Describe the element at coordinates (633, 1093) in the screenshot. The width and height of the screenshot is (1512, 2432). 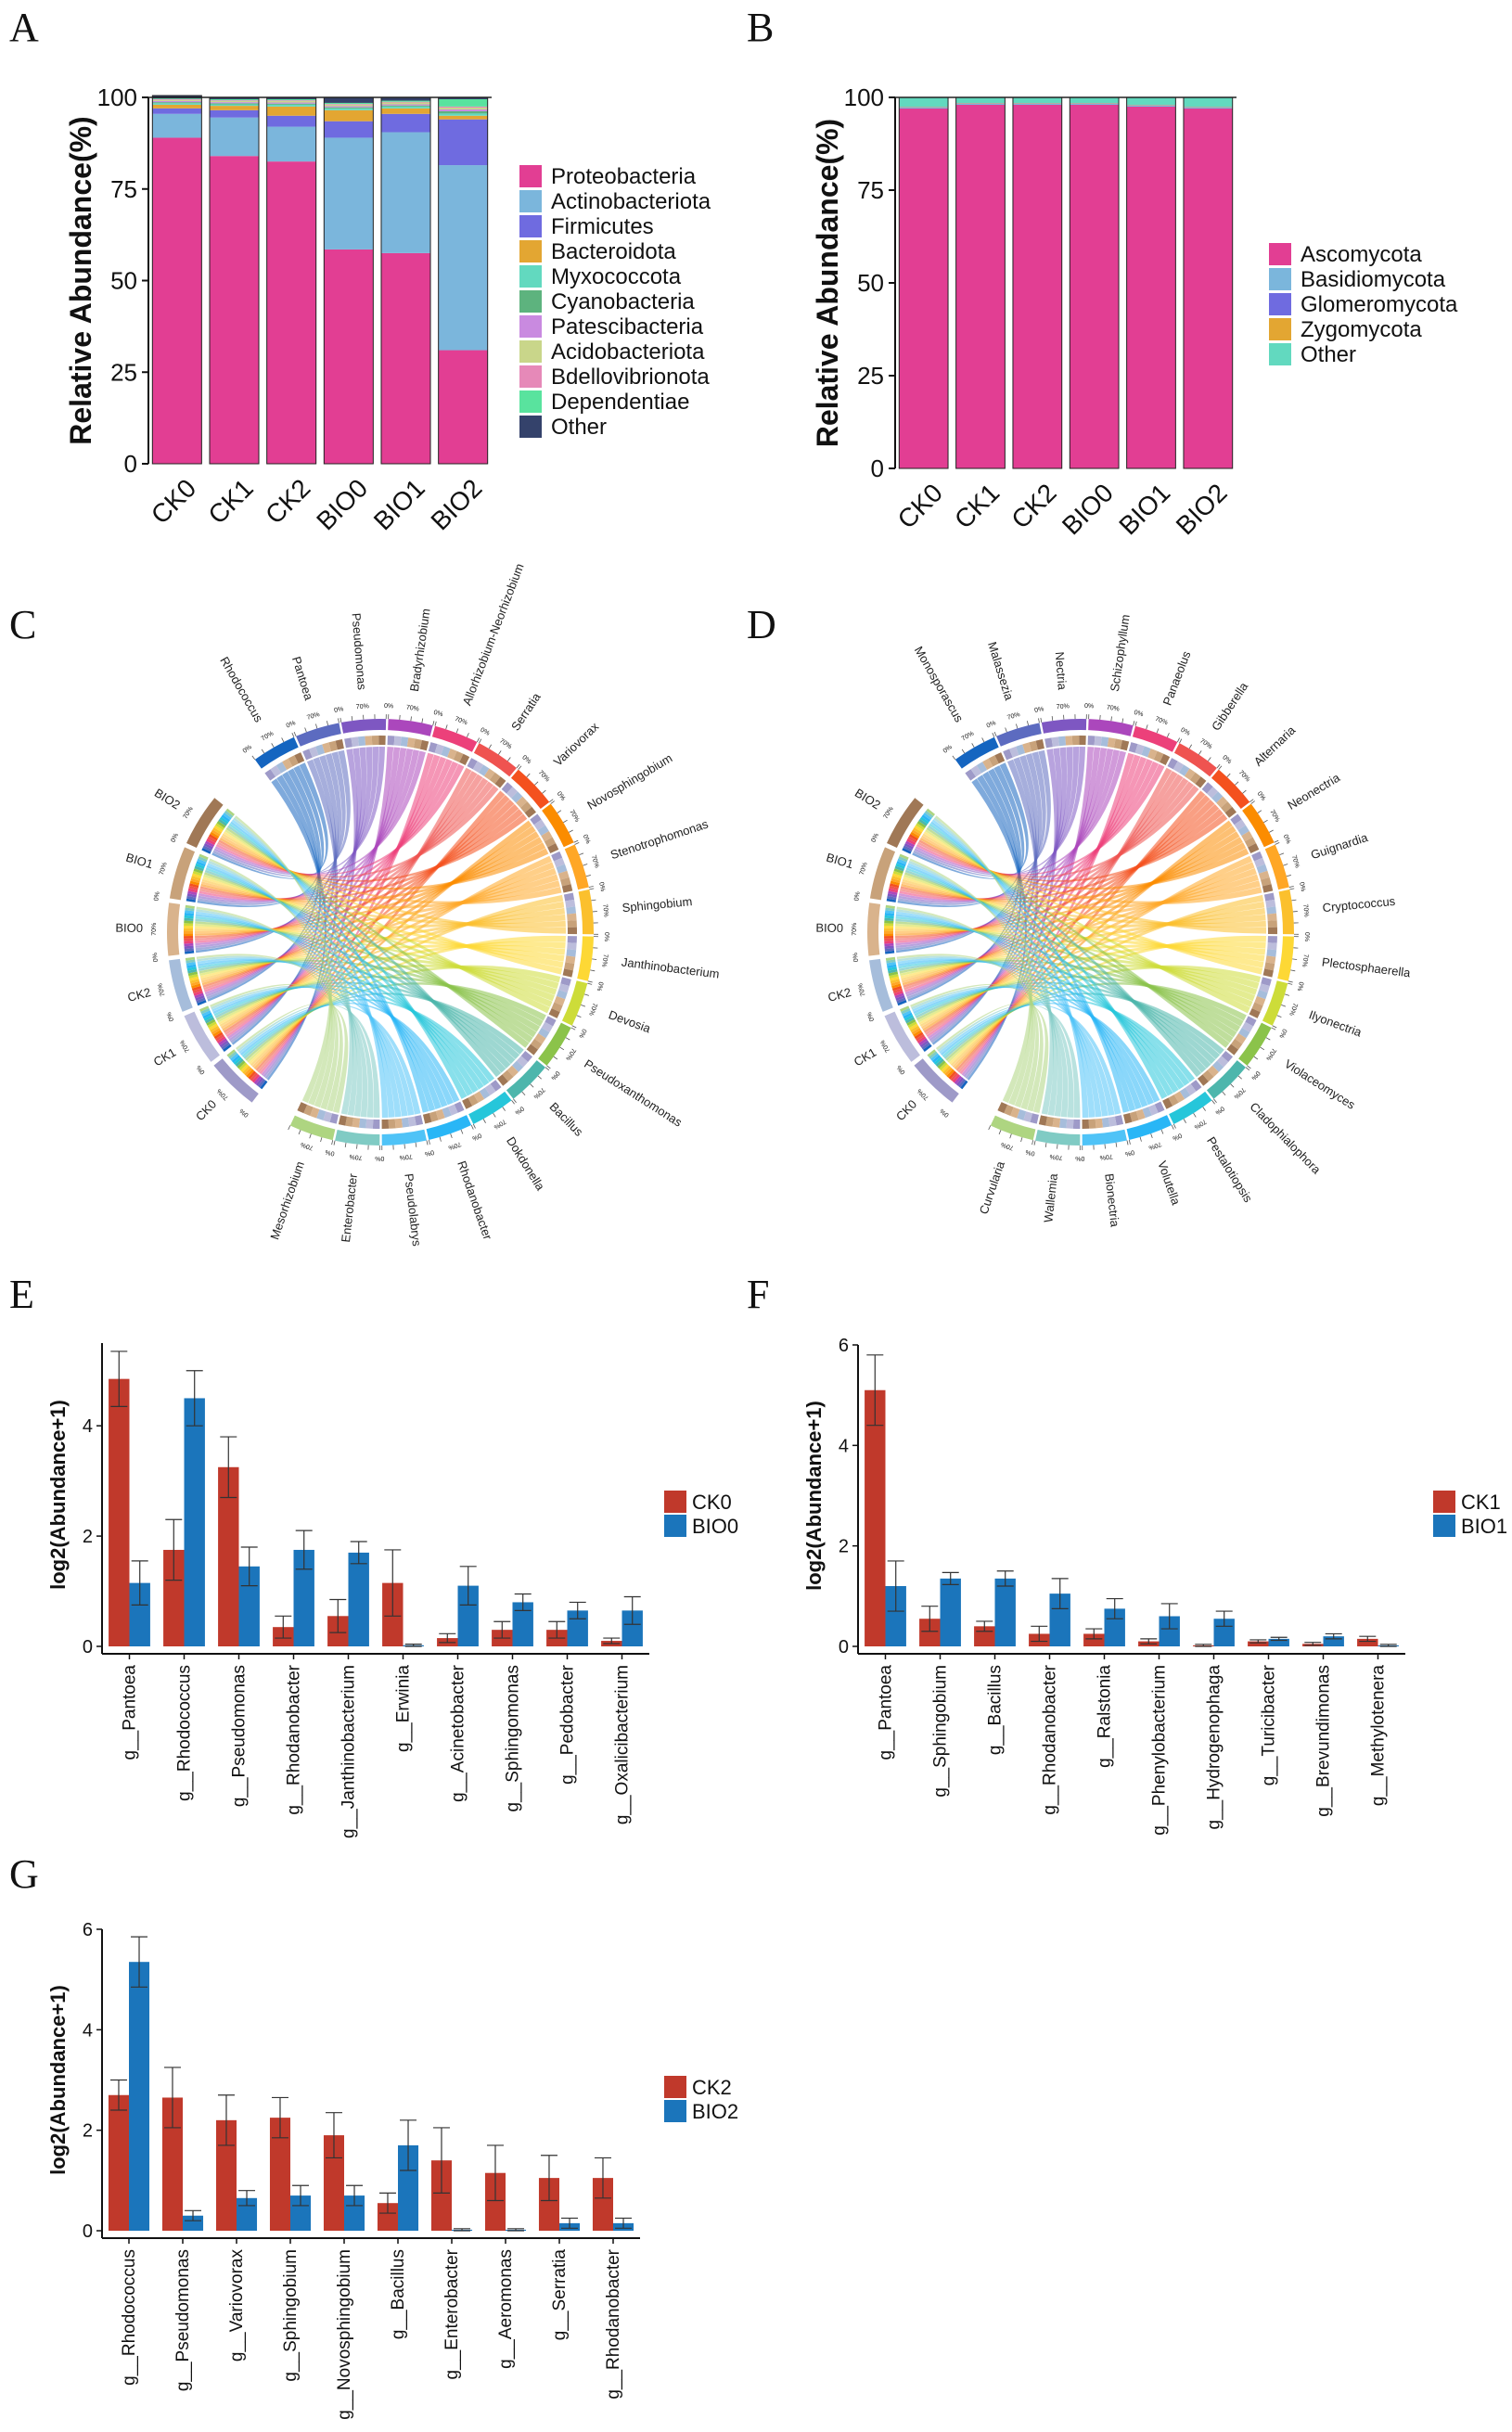
I see `taxon-label-pseudoxanthomonas: Pseudoxanthomonas` at that location.